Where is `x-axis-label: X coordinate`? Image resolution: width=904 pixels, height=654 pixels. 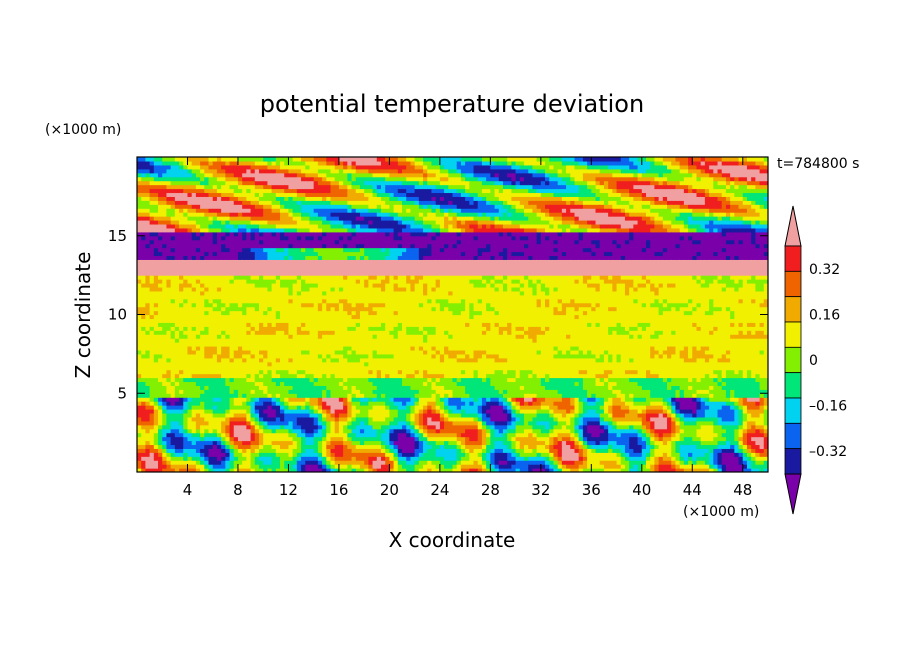 x-axis-label: X coordinate is located at coordinates (452, 540).